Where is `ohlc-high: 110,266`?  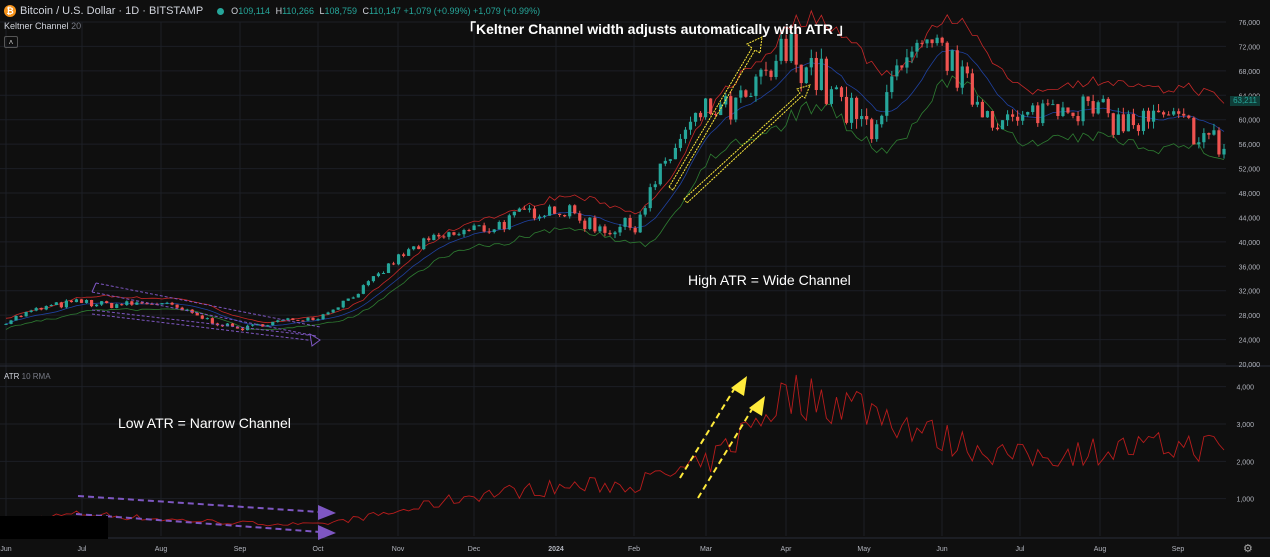 ohlc-high: 110,266 is located at coordinates (298, 11).